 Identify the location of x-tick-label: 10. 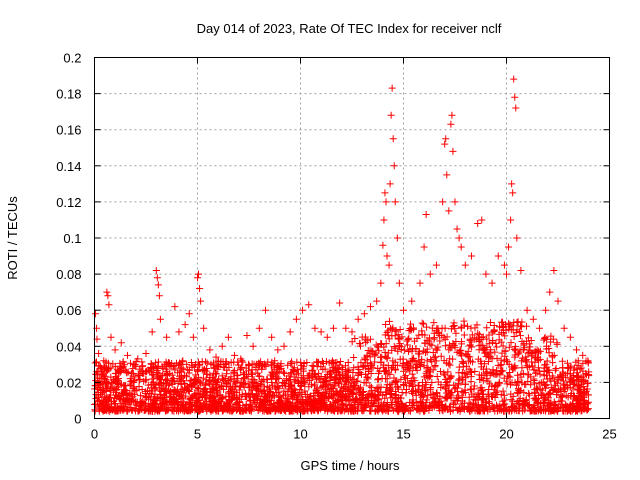
(300, 434).